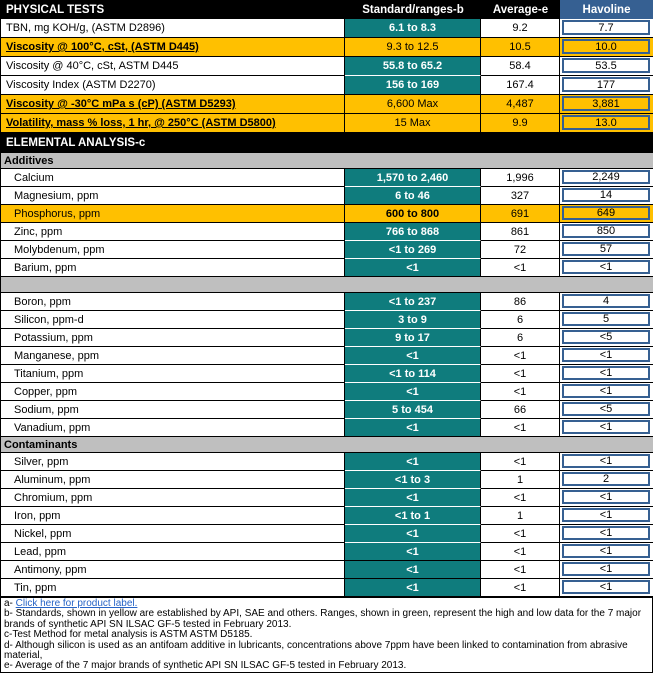 The image size is (653, 673). I want to click on havoline-cell: 53.5, so click(606, 66).